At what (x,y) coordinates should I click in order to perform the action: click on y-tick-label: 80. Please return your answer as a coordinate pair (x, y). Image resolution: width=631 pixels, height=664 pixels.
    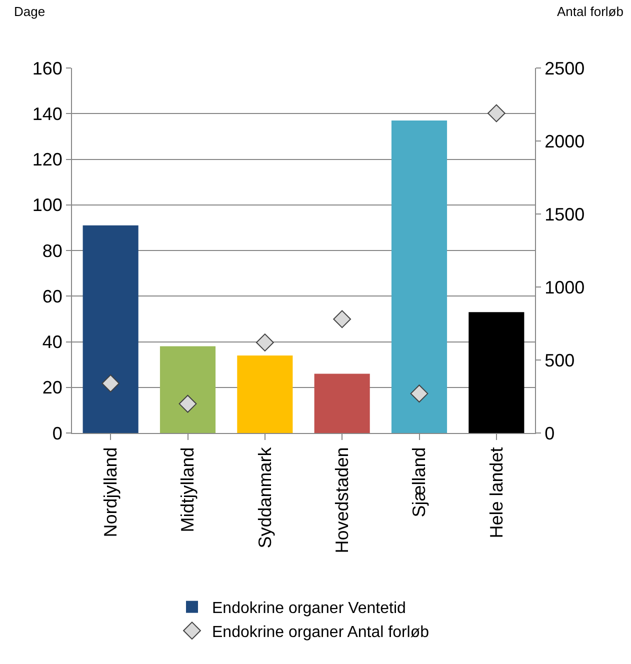
    Looking at the image, I should click on (52, 250).